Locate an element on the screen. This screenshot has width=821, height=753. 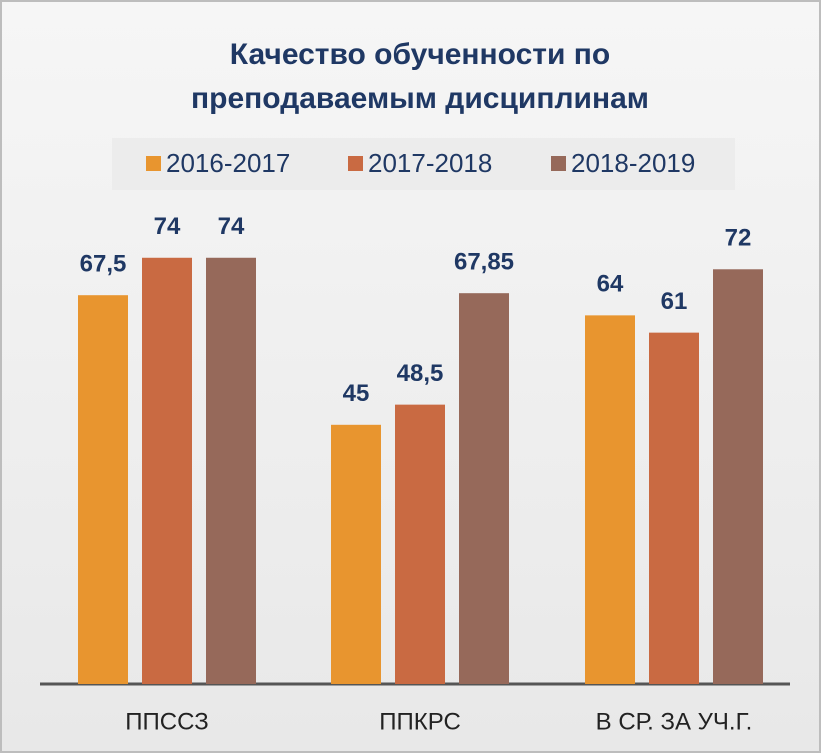
x-tick-label: ППКРС is located at coordinates (420, 721).